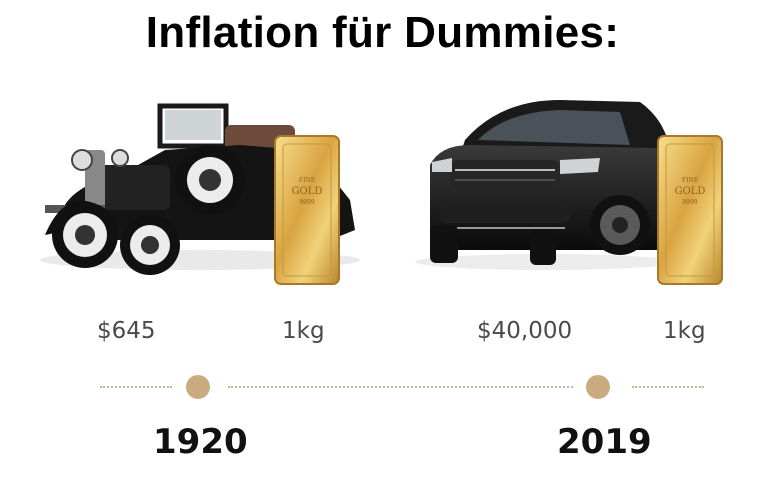 The image size is (765, 500). What do you see at coordinates (550, 185) in the screenshot?
I see `suv-car-icon` at bounding box center [550, 185].